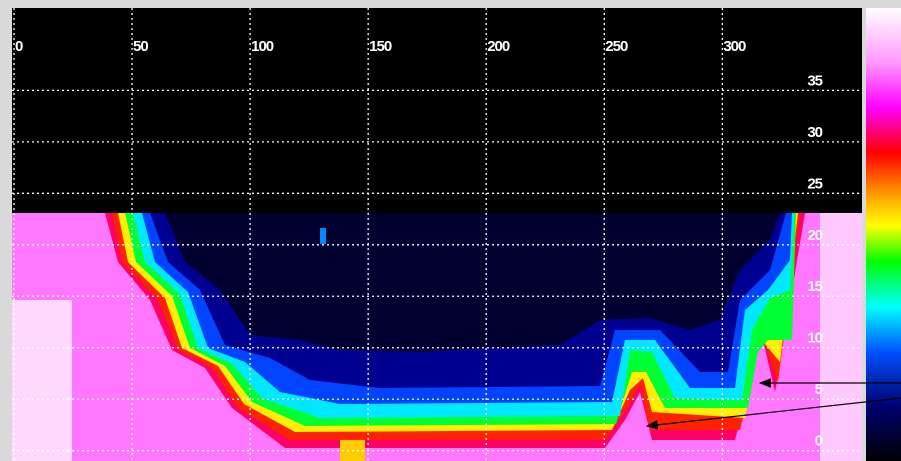 Image resolution: width=901 pixels, height=461 pixels. Describe the element at coordinates (819, 389) in the screenshot. I see `y-tick-label: 5` at that location.